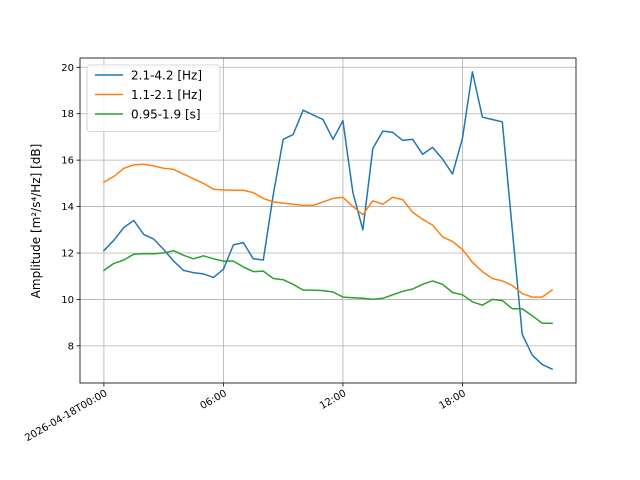 The width and height of the screenshot is (640, 480). I want to click on legend: 2.1-4.2 [Hz] 1.1-2.1 [Hz] 0.95-1.9 [s], so click(153, 98).